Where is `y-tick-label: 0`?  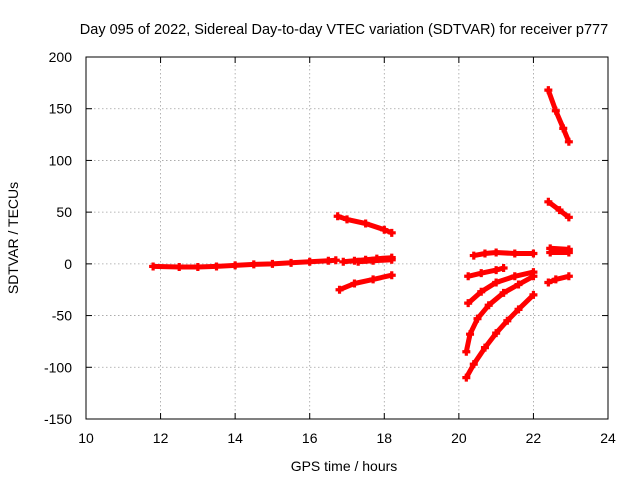
y-tick-label: 0 is located at coordinates (68, 264).